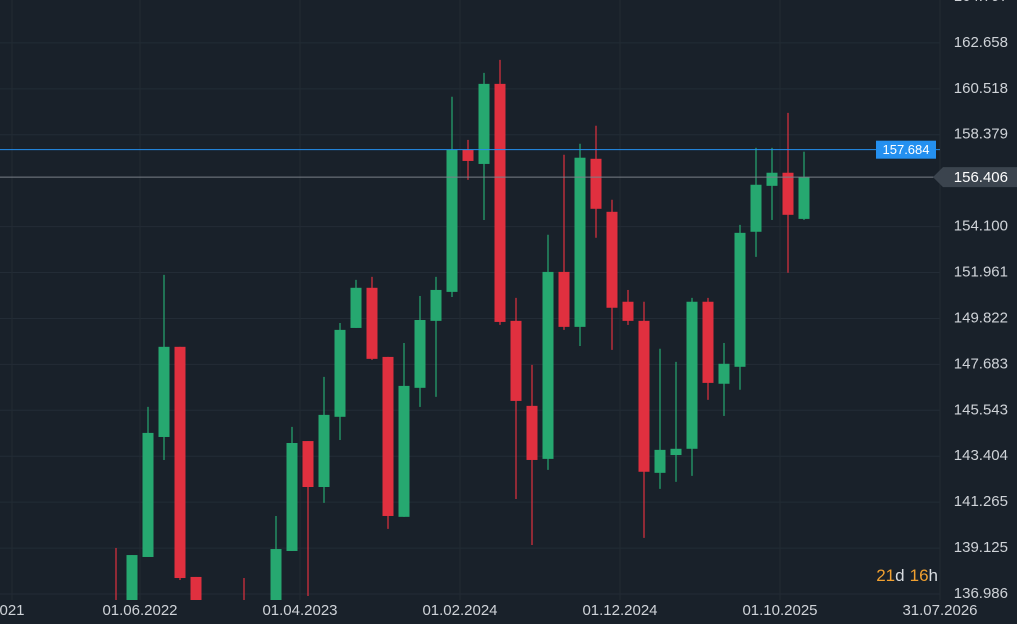 The image size is (1017, 624). What do you see at coordinates (459, 610) in the screenshot?
I see `x-tick-label: 01.02.2024` at bounding box center [459, 610].